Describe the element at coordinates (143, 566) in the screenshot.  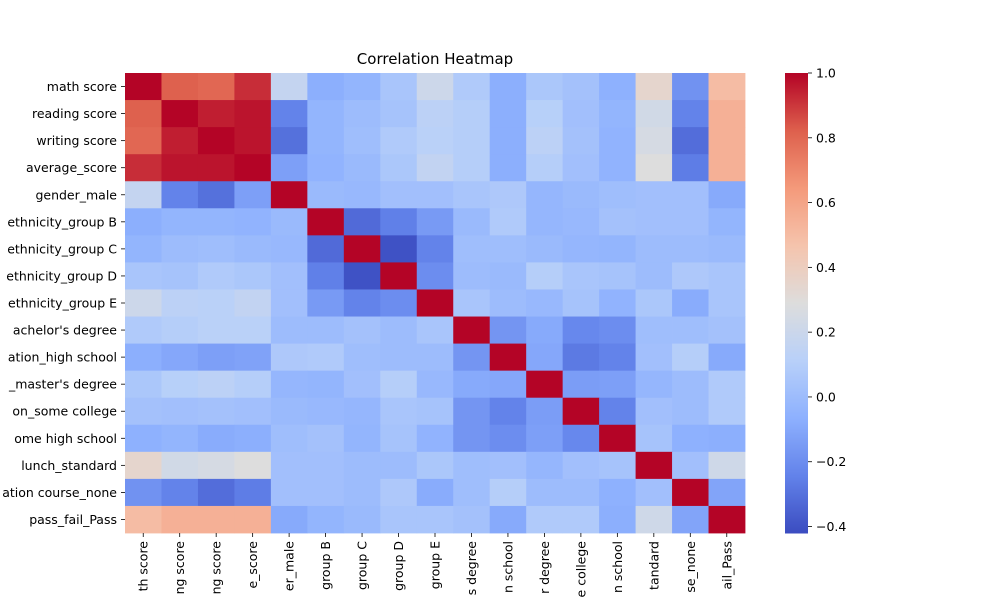
I see `column-label: th score` at that location.